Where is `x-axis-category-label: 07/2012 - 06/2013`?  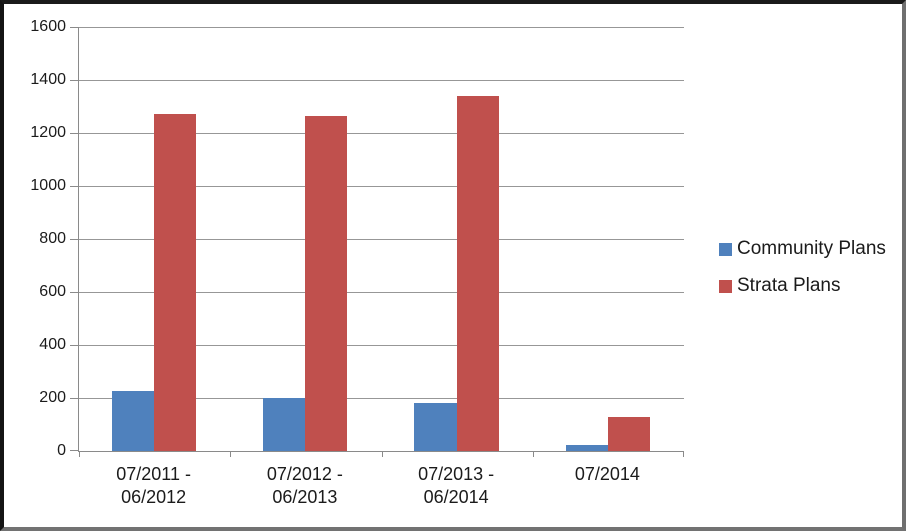
x-axis-category-label: 07/2012 - 06/2013 is located at coordinates (304, 486).